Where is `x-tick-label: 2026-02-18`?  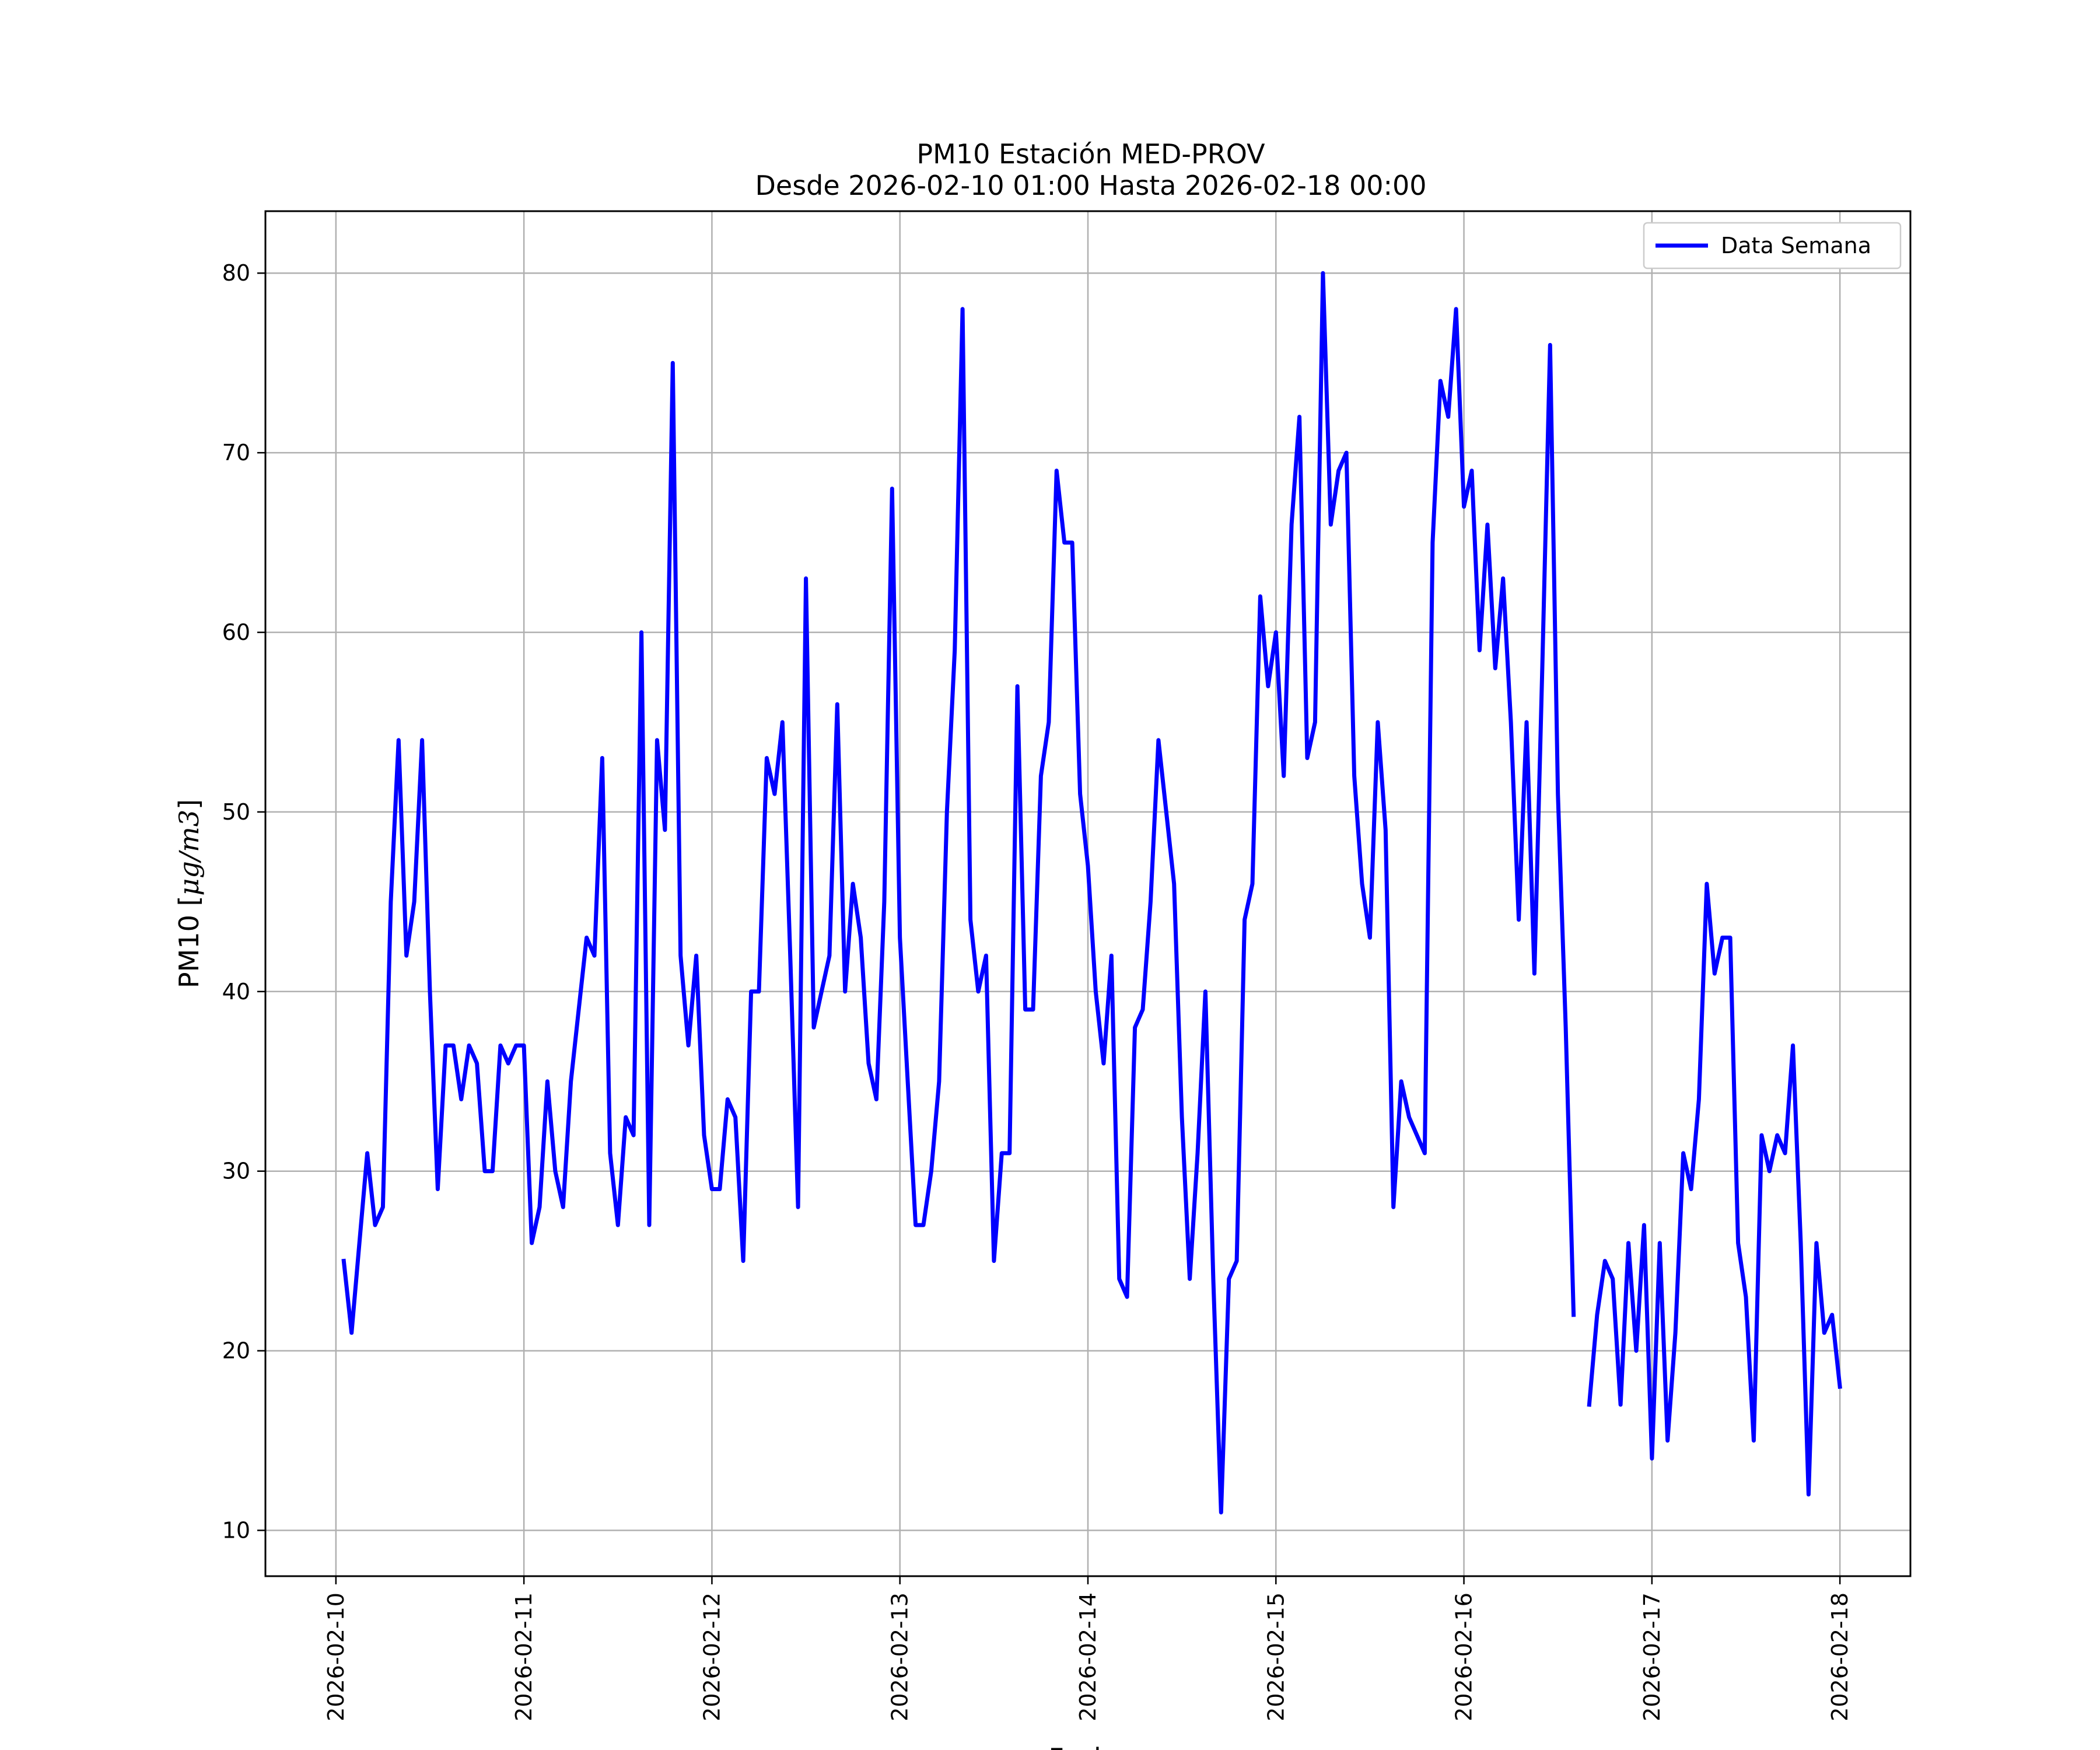 x-tick-label: 2026-02-18 is located at coordinates (1840, 1657).